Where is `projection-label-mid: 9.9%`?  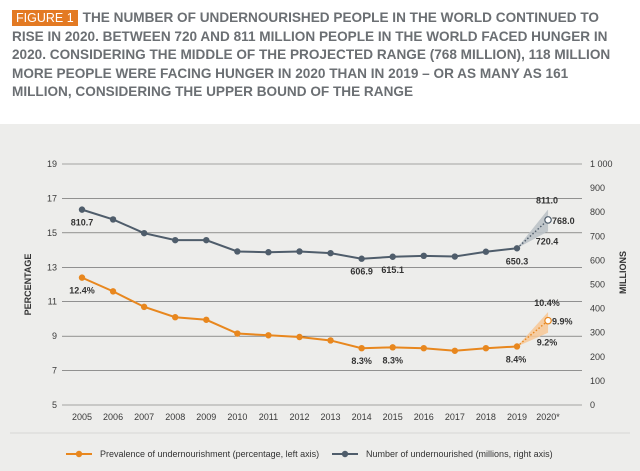 projection-label-mid: 9.9% is located at coordinates (562, 322).